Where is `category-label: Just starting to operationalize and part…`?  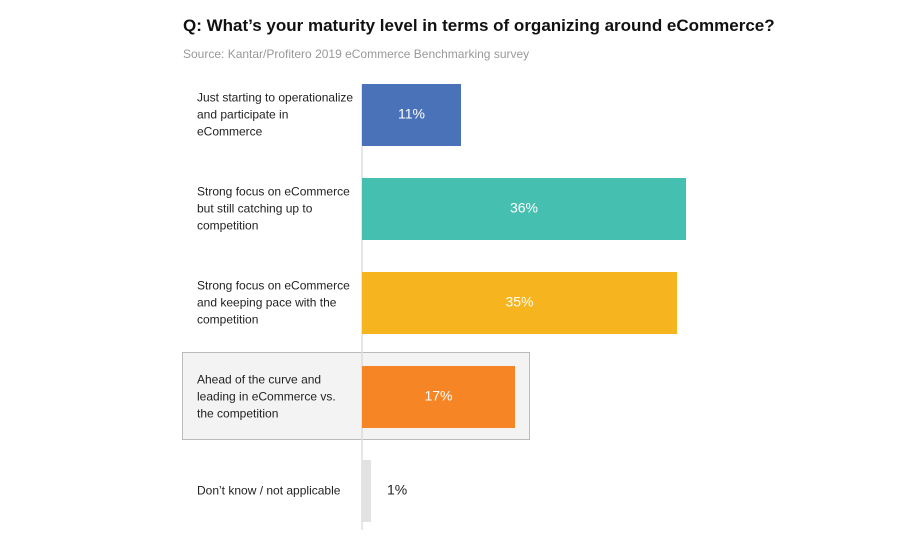 category-label: Just starting to operationalize and part… is located at coordinates (275, 114).